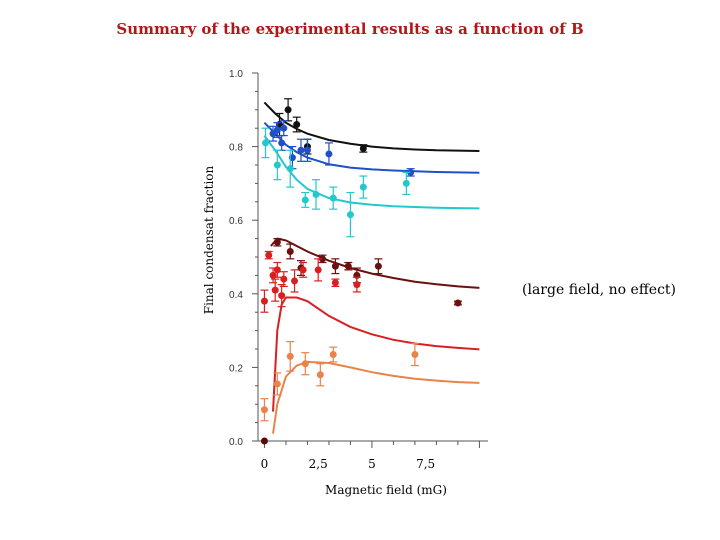 The height and width of the screenshot is (540, 720). What do you see at coordinates (236, 442) in the screenshot?
I see `y-tick-label: 0.0` at bounding box center [236, 442].